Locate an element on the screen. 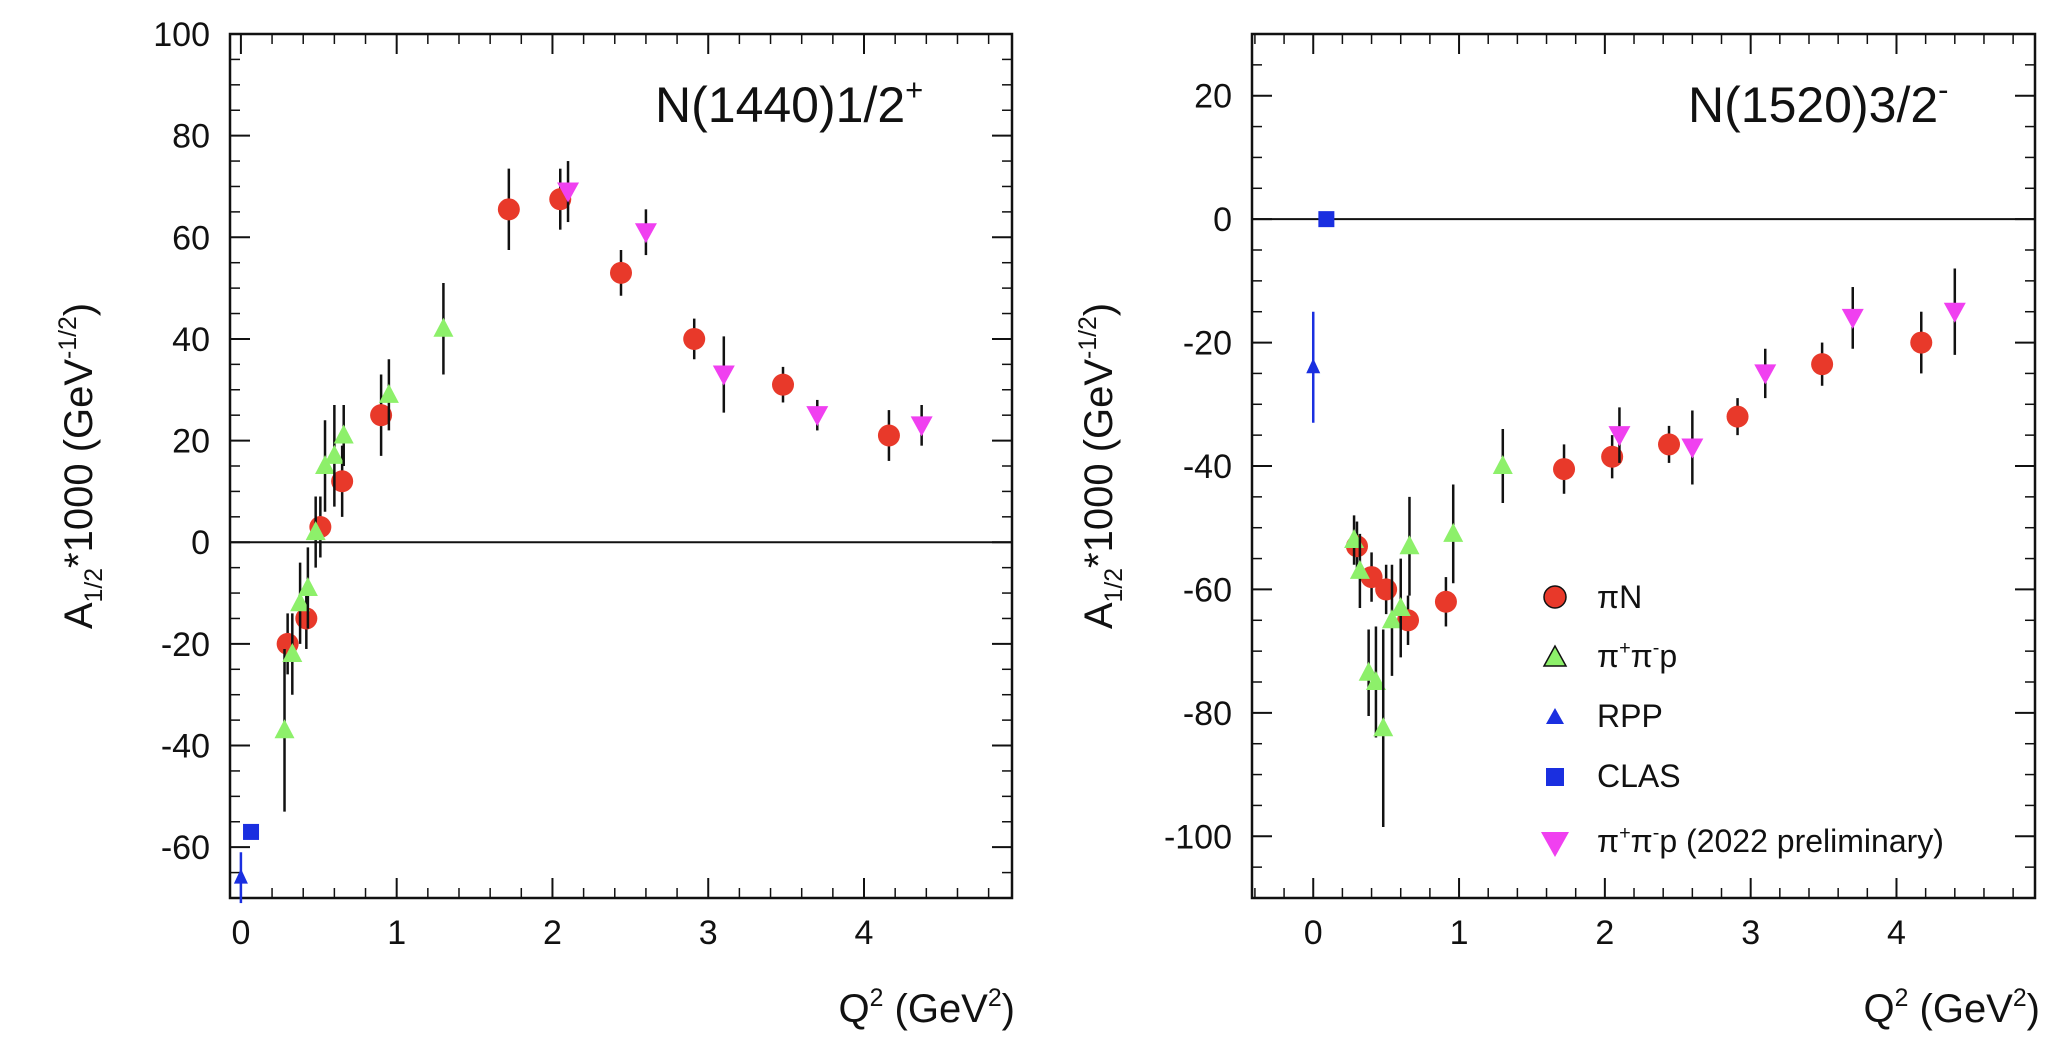 Image resolution: width=2062 pixels, height=1052 pixels. left-ytick-label: -60 is located at coordinates (185, 848).